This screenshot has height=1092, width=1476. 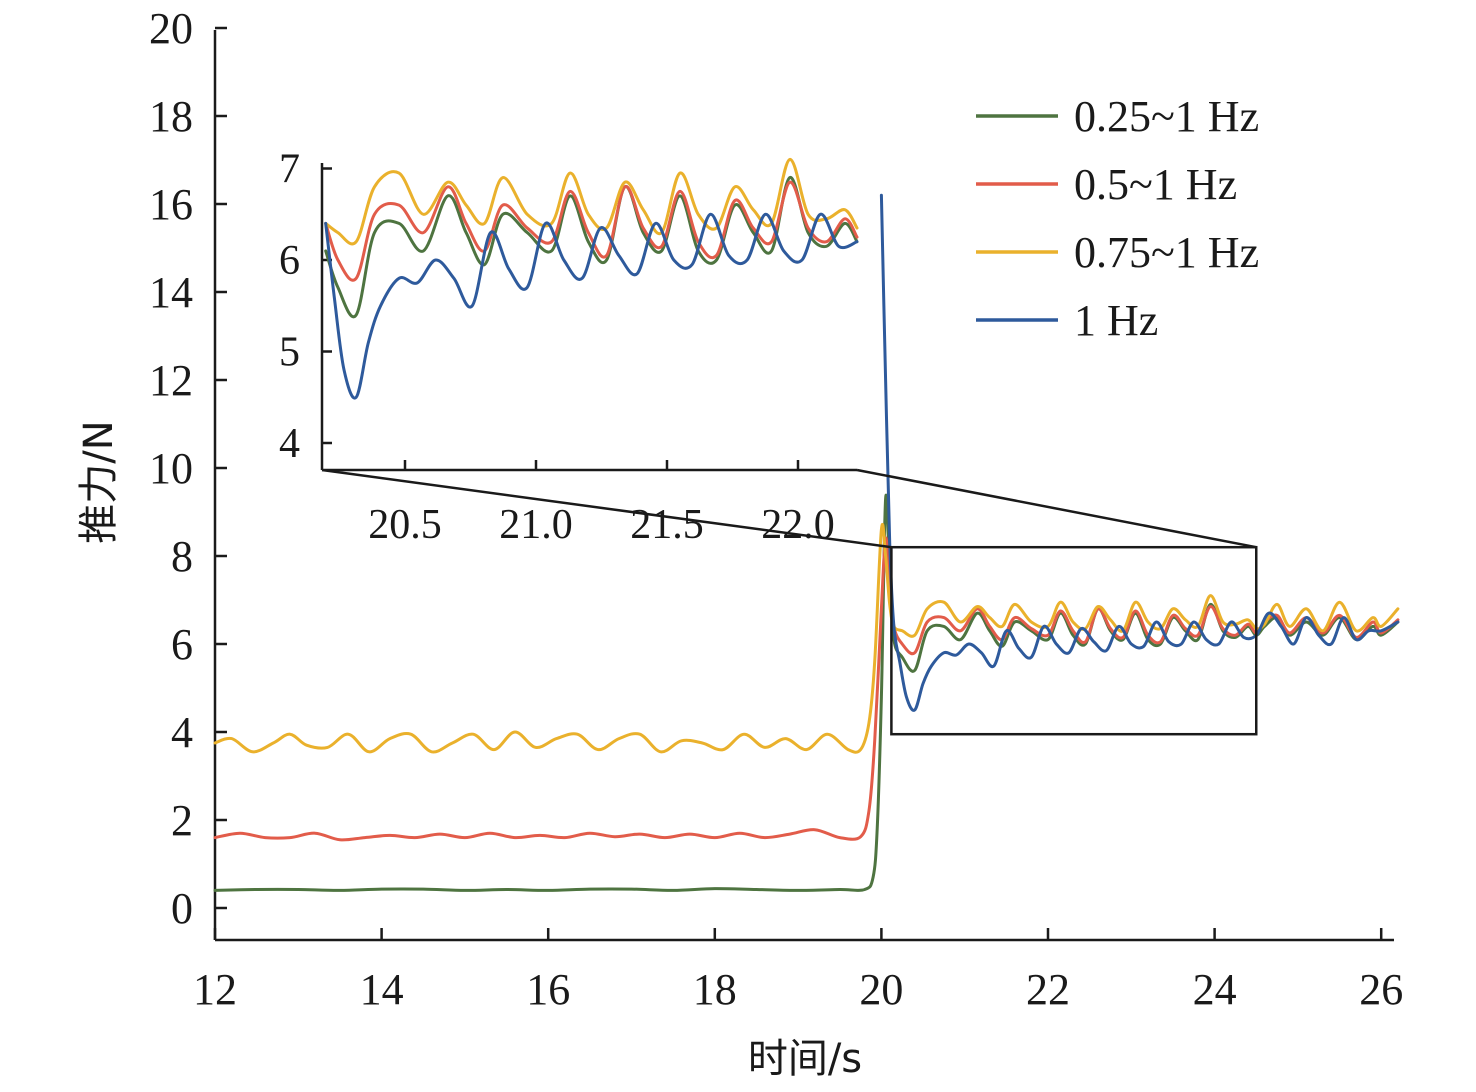 What do you see at coordinates (805, 1059) in the screenshot?
I see `x-axis-title: 时间/s` at bounding box center [805, 1059].